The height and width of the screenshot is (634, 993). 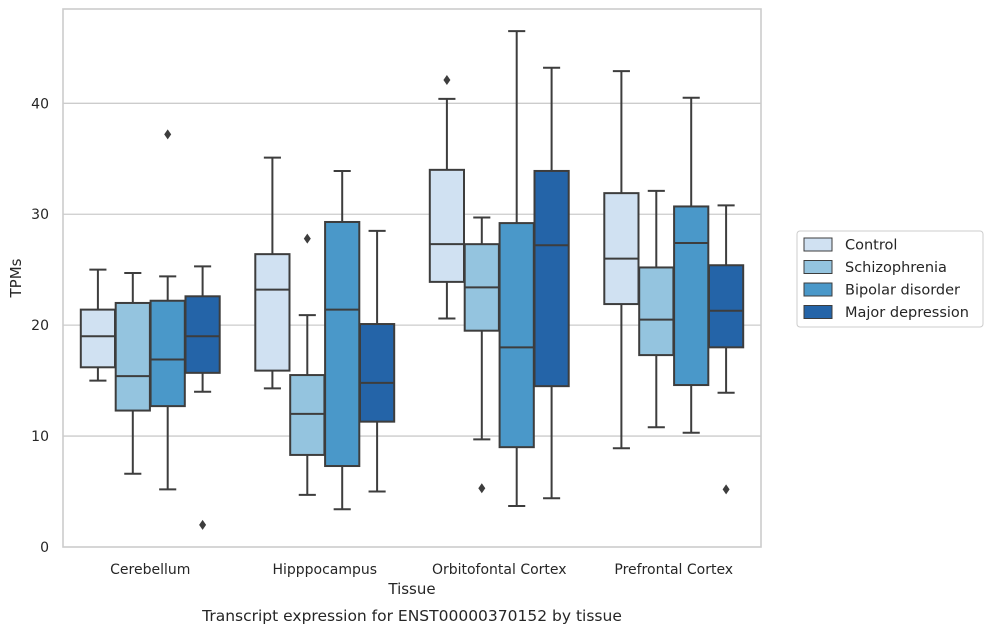 I want to click on x-tick-label: Orbitofontal Cortex, so click(x=499, y=570).